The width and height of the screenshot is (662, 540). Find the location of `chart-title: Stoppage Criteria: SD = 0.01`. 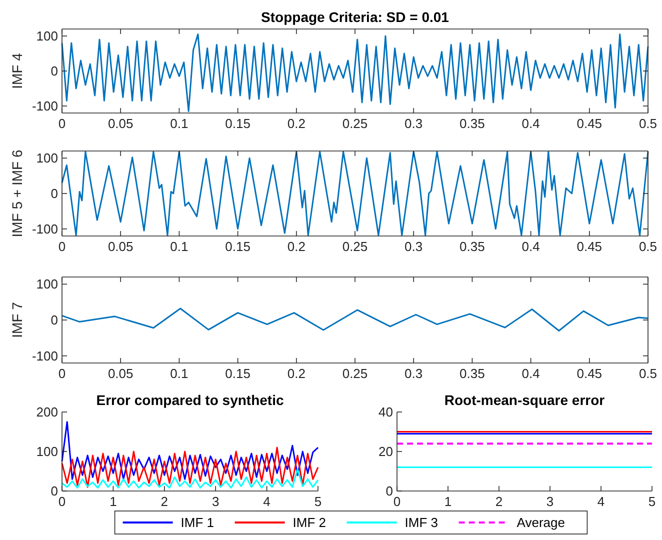

chart-title: Stoppage Criteria: SD = 0.01 is located at coordinates (355, 17).